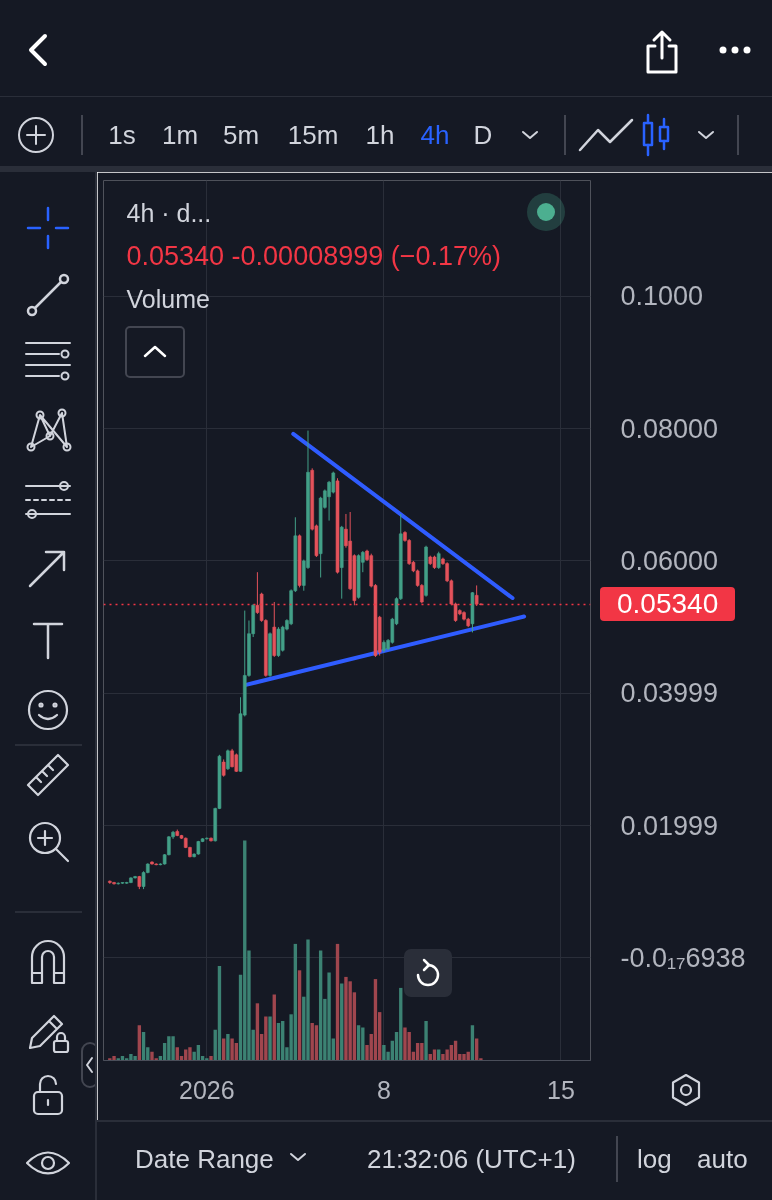 The height and width of the screenshot is (1200, 772). I want to click on text: Date Range, so click(204, 1158).